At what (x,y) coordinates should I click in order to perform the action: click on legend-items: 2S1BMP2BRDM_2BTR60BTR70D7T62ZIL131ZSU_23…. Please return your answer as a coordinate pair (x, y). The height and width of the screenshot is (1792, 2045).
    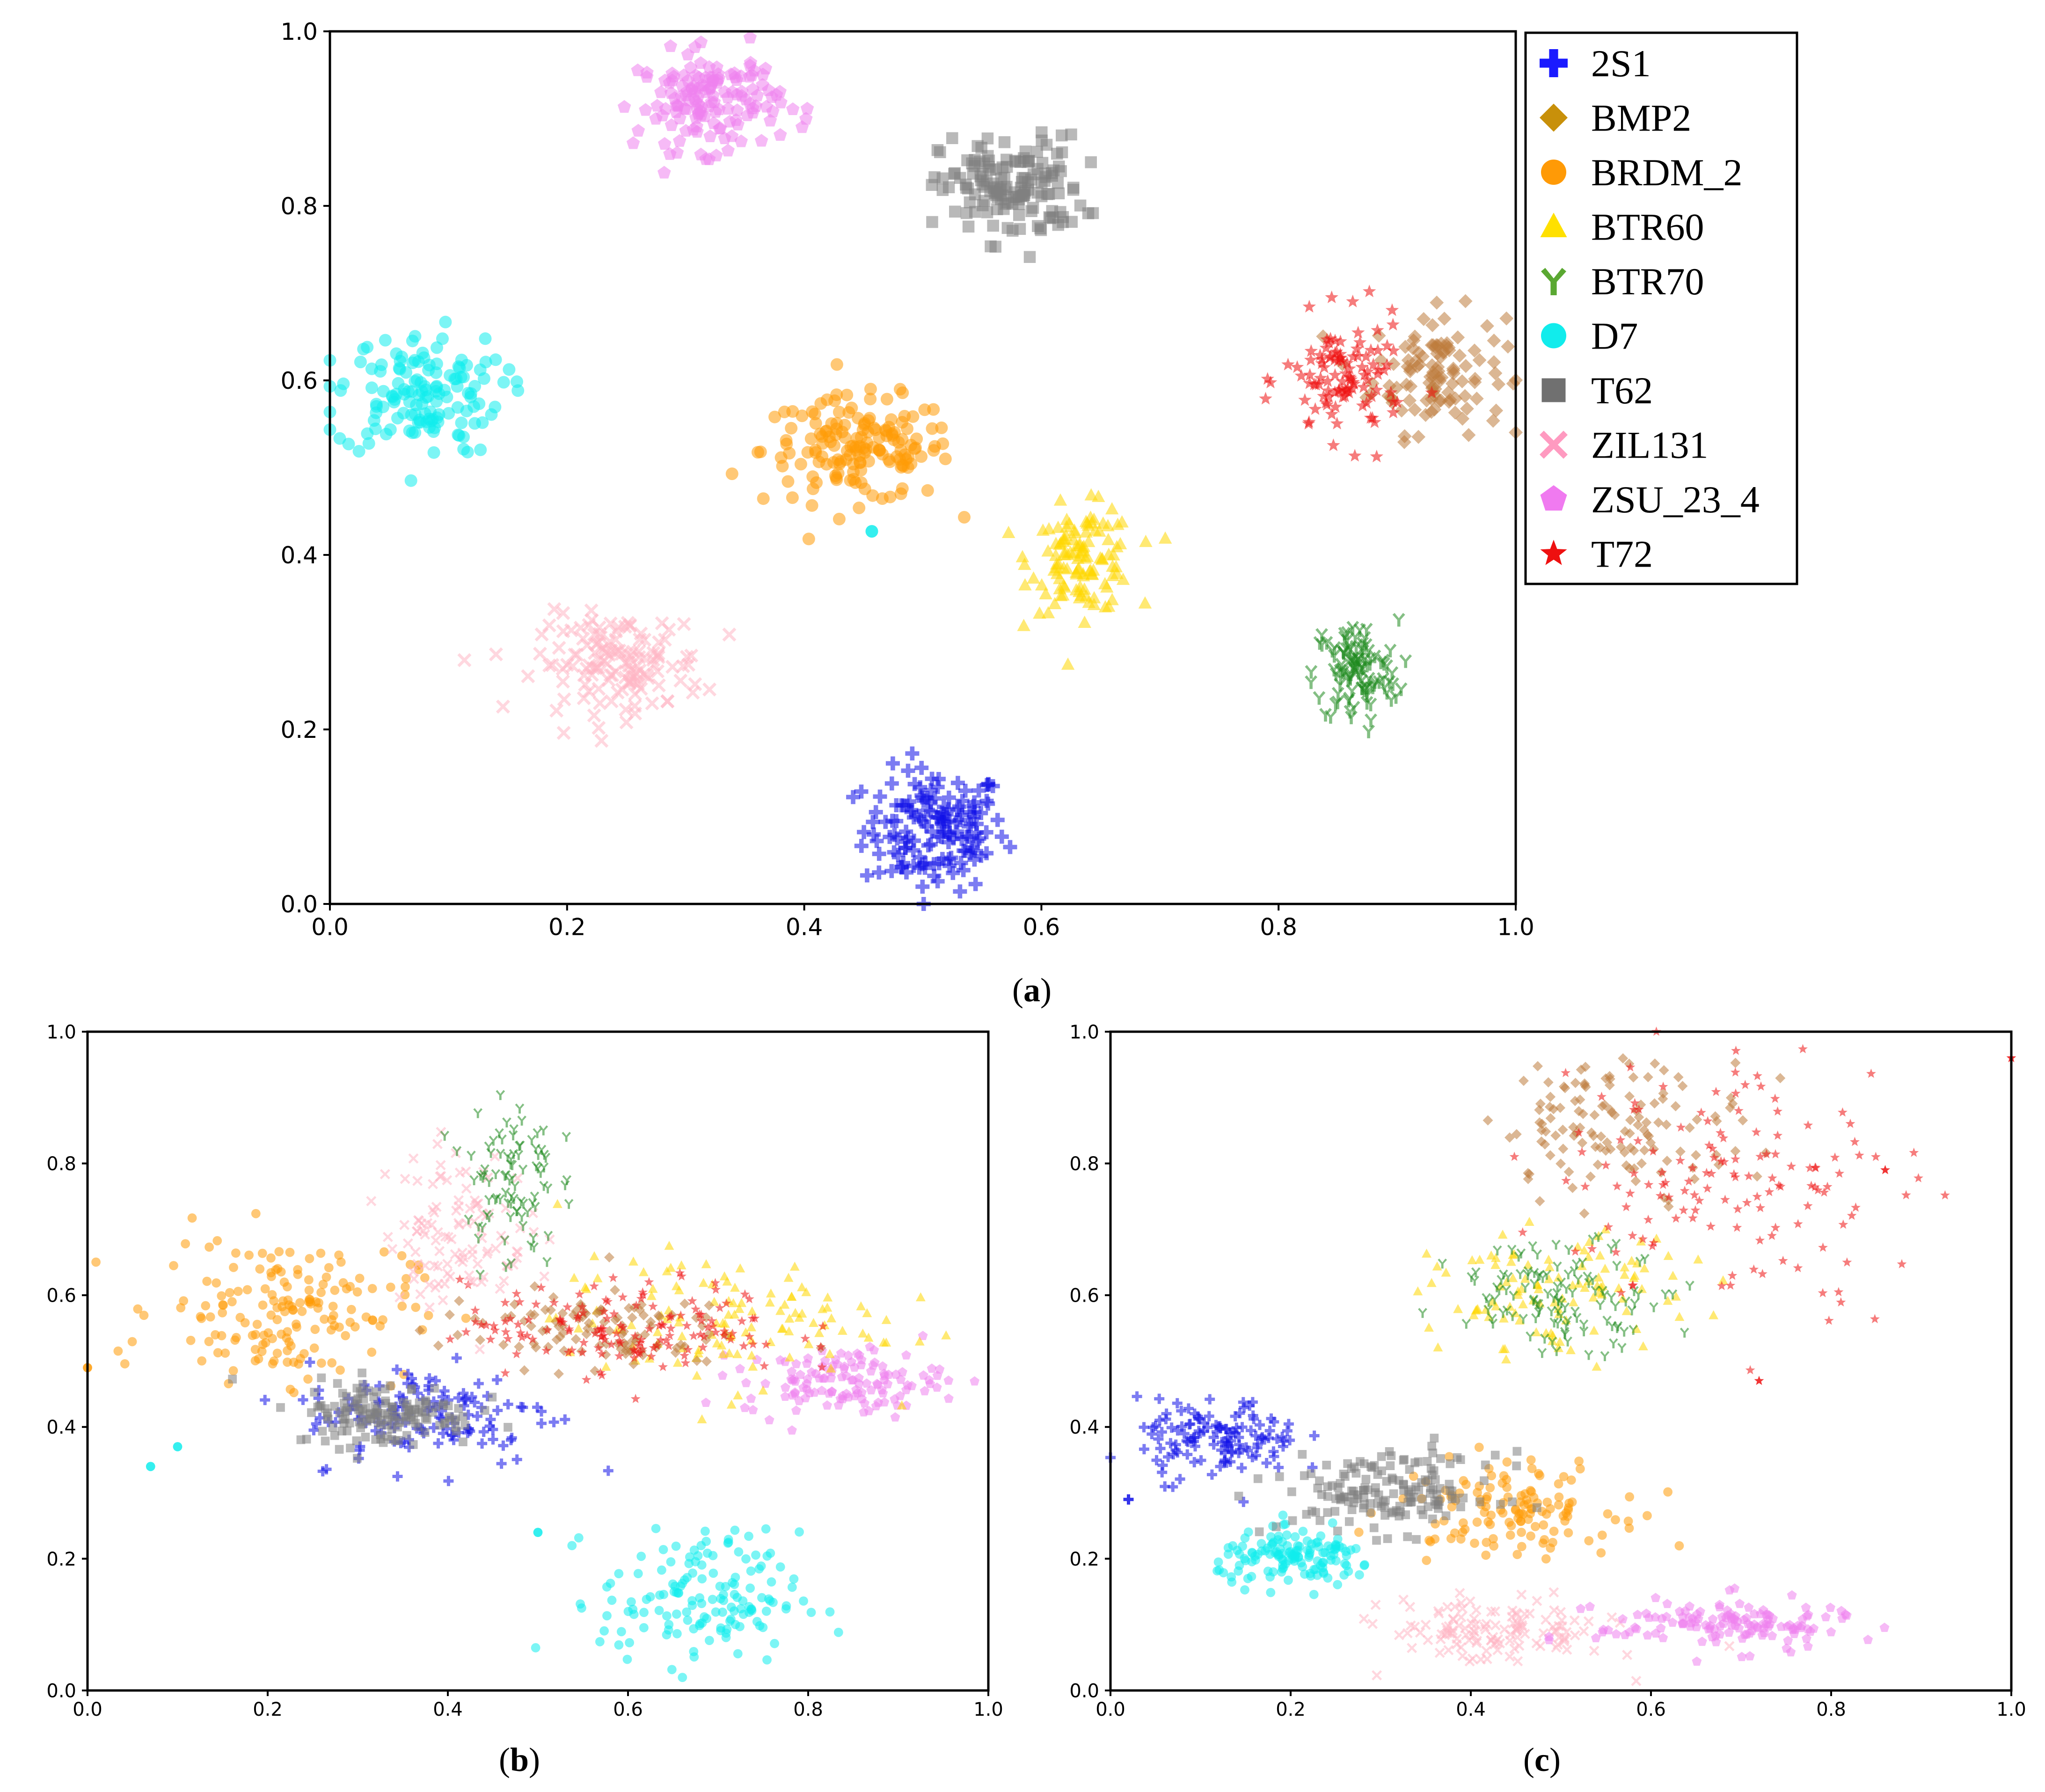
    Looking at the image, I should click on (1650, 308).